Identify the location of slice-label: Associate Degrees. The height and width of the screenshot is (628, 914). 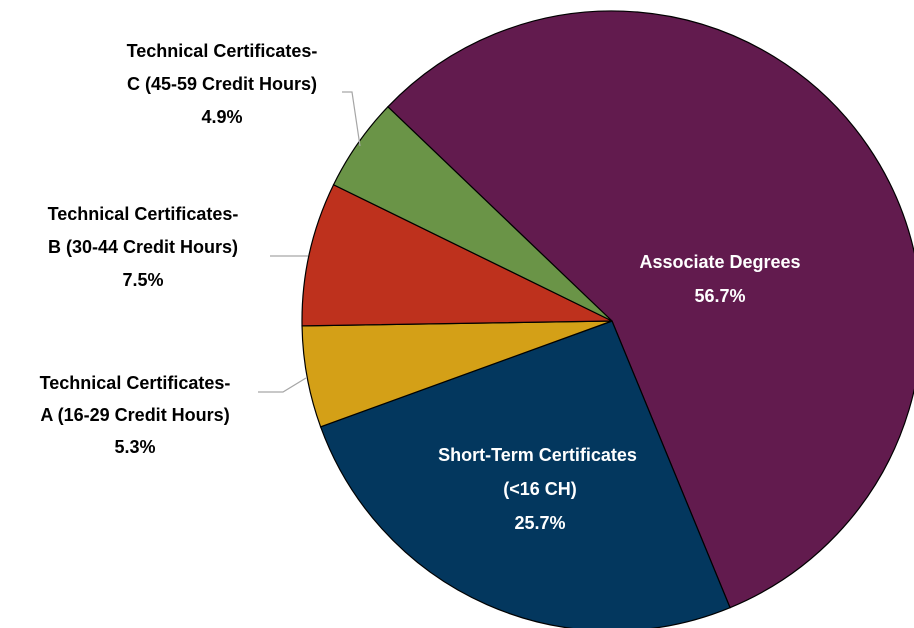
(719, 262).